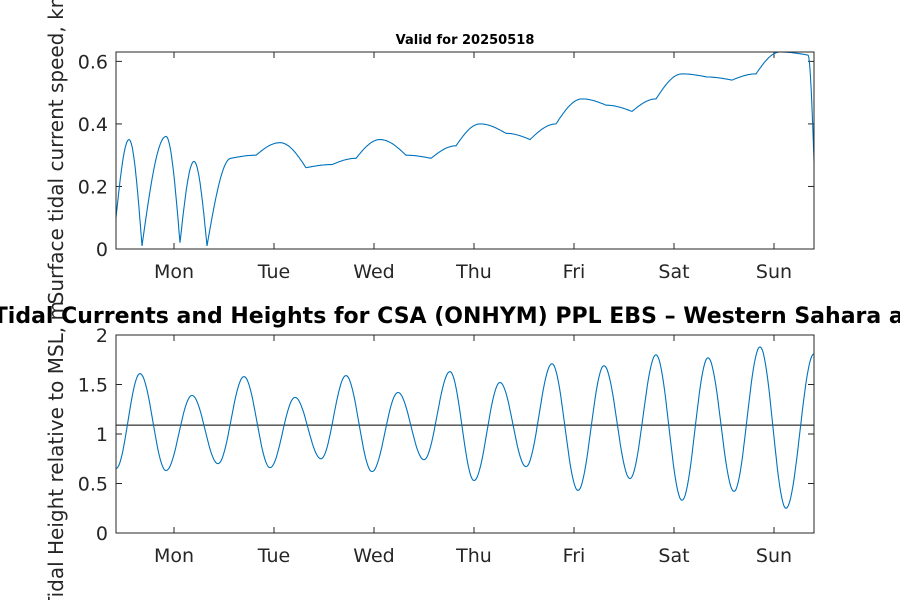 The width and height of the screenshot is (900, 600). I want to click on bottom-x-tick-label: Wed, so click(373, 556).